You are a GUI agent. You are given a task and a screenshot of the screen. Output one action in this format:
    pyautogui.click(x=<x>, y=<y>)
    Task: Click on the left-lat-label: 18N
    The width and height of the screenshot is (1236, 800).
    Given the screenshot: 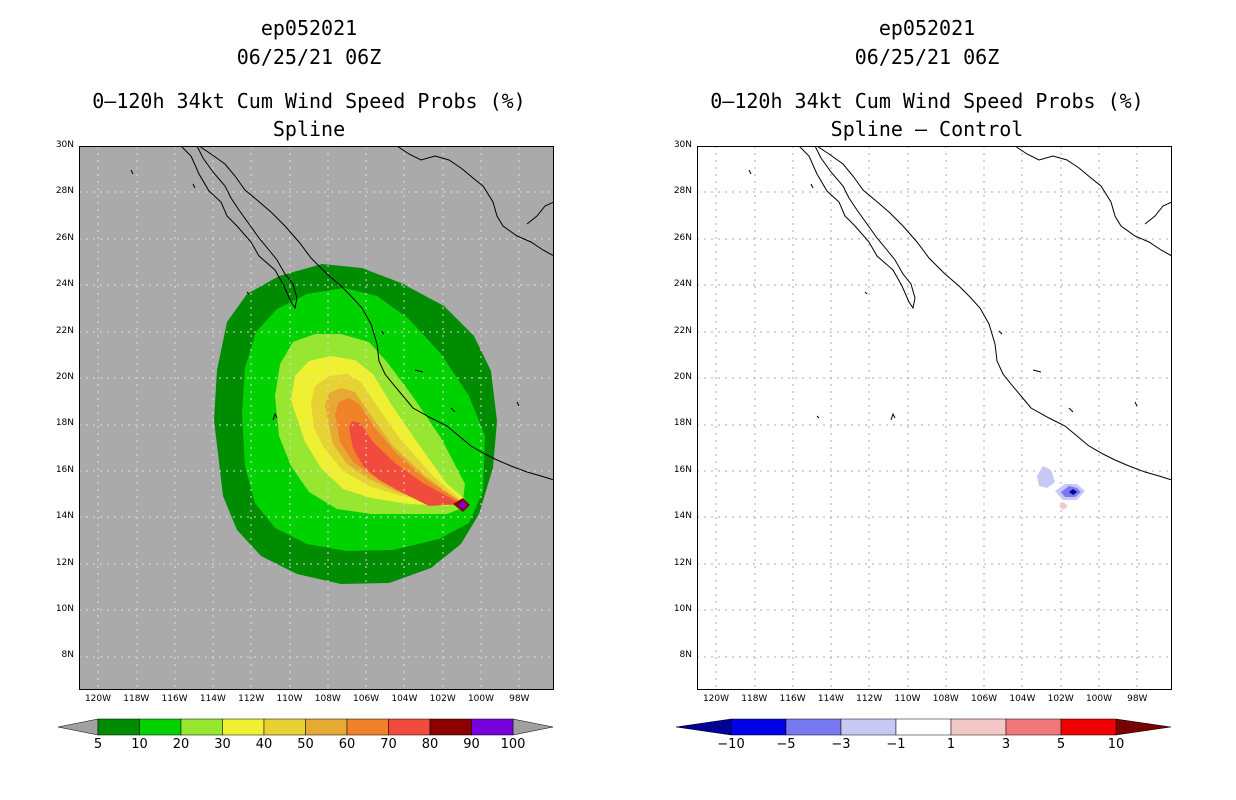 What is the action you would take?
    pyautogui.click(x=64, y=423)
    